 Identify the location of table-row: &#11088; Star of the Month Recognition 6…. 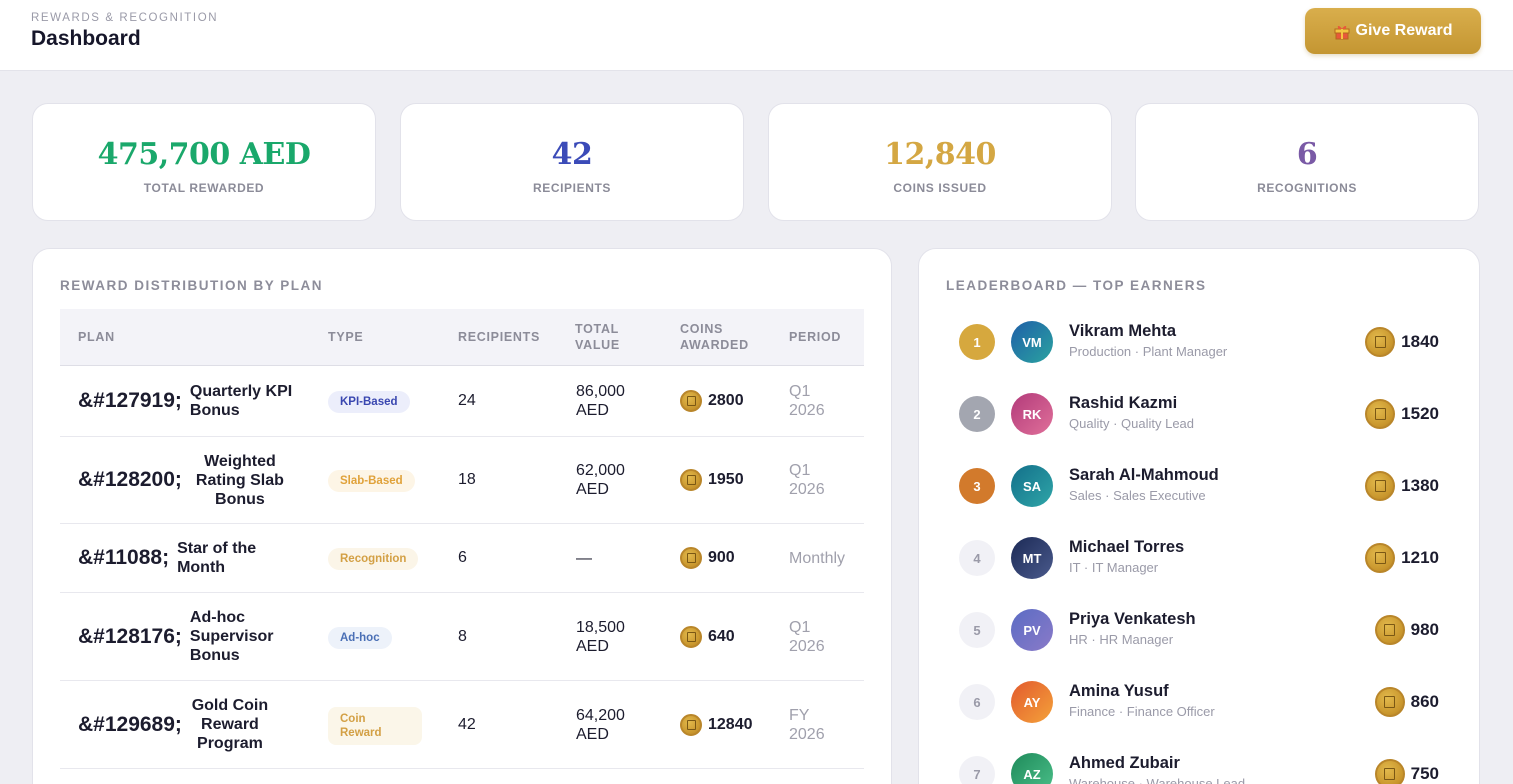
(462, 558).